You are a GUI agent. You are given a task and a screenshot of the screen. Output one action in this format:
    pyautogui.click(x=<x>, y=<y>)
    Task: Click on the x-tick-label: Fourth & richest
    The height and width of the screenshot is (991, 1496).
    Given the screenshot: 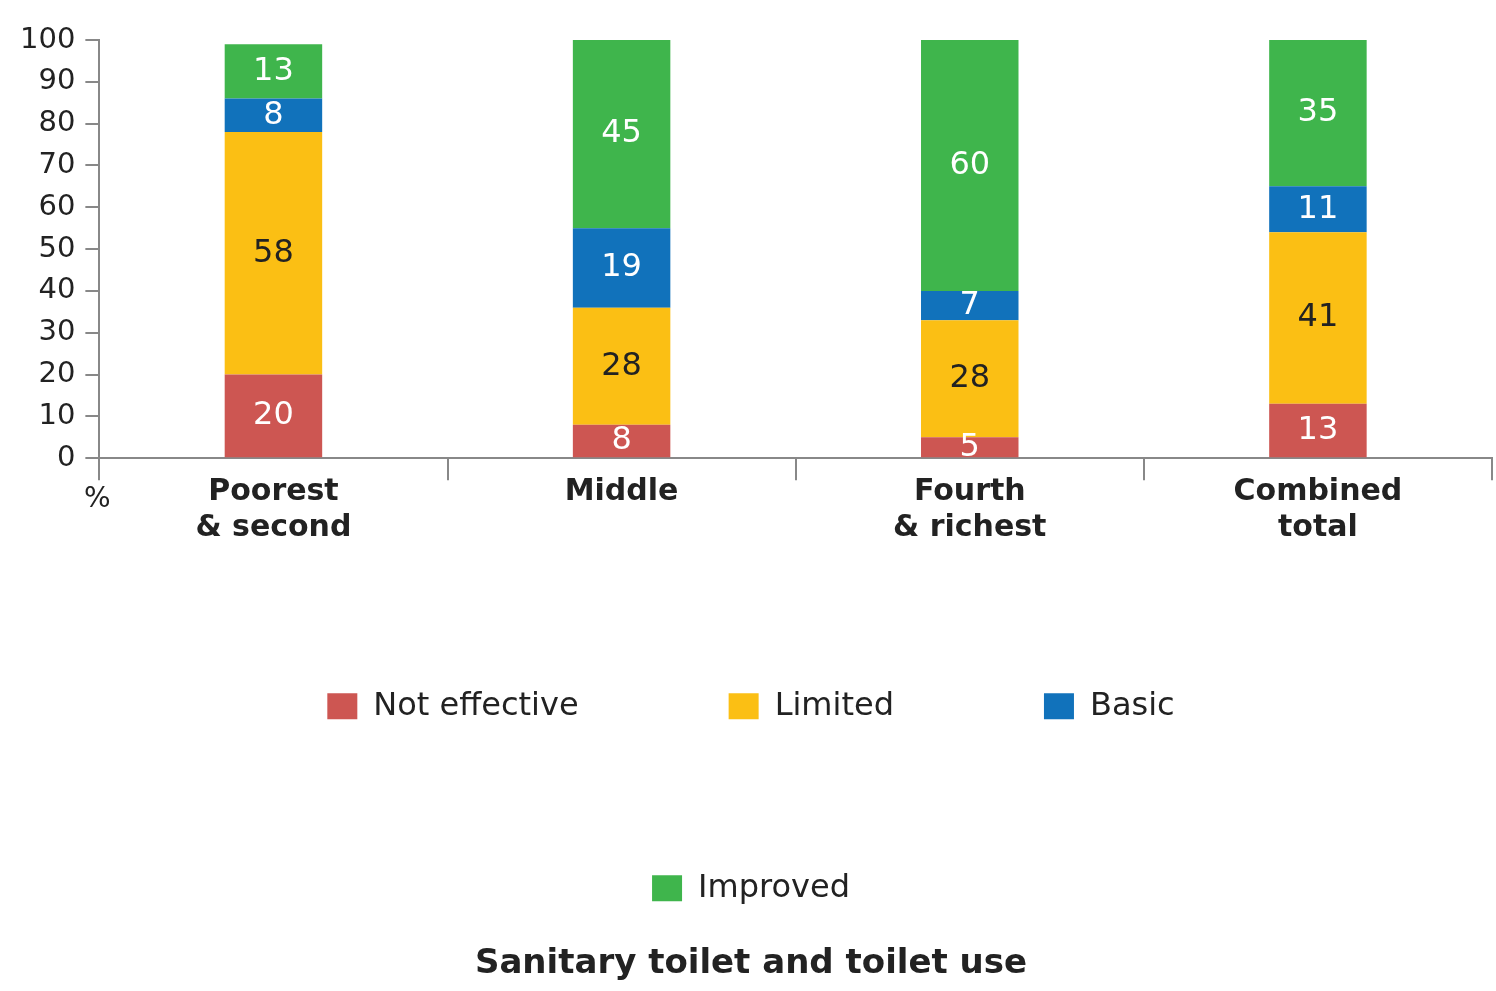 What is the action you would take?
    pyautogui.click(x=970, y=507)
    